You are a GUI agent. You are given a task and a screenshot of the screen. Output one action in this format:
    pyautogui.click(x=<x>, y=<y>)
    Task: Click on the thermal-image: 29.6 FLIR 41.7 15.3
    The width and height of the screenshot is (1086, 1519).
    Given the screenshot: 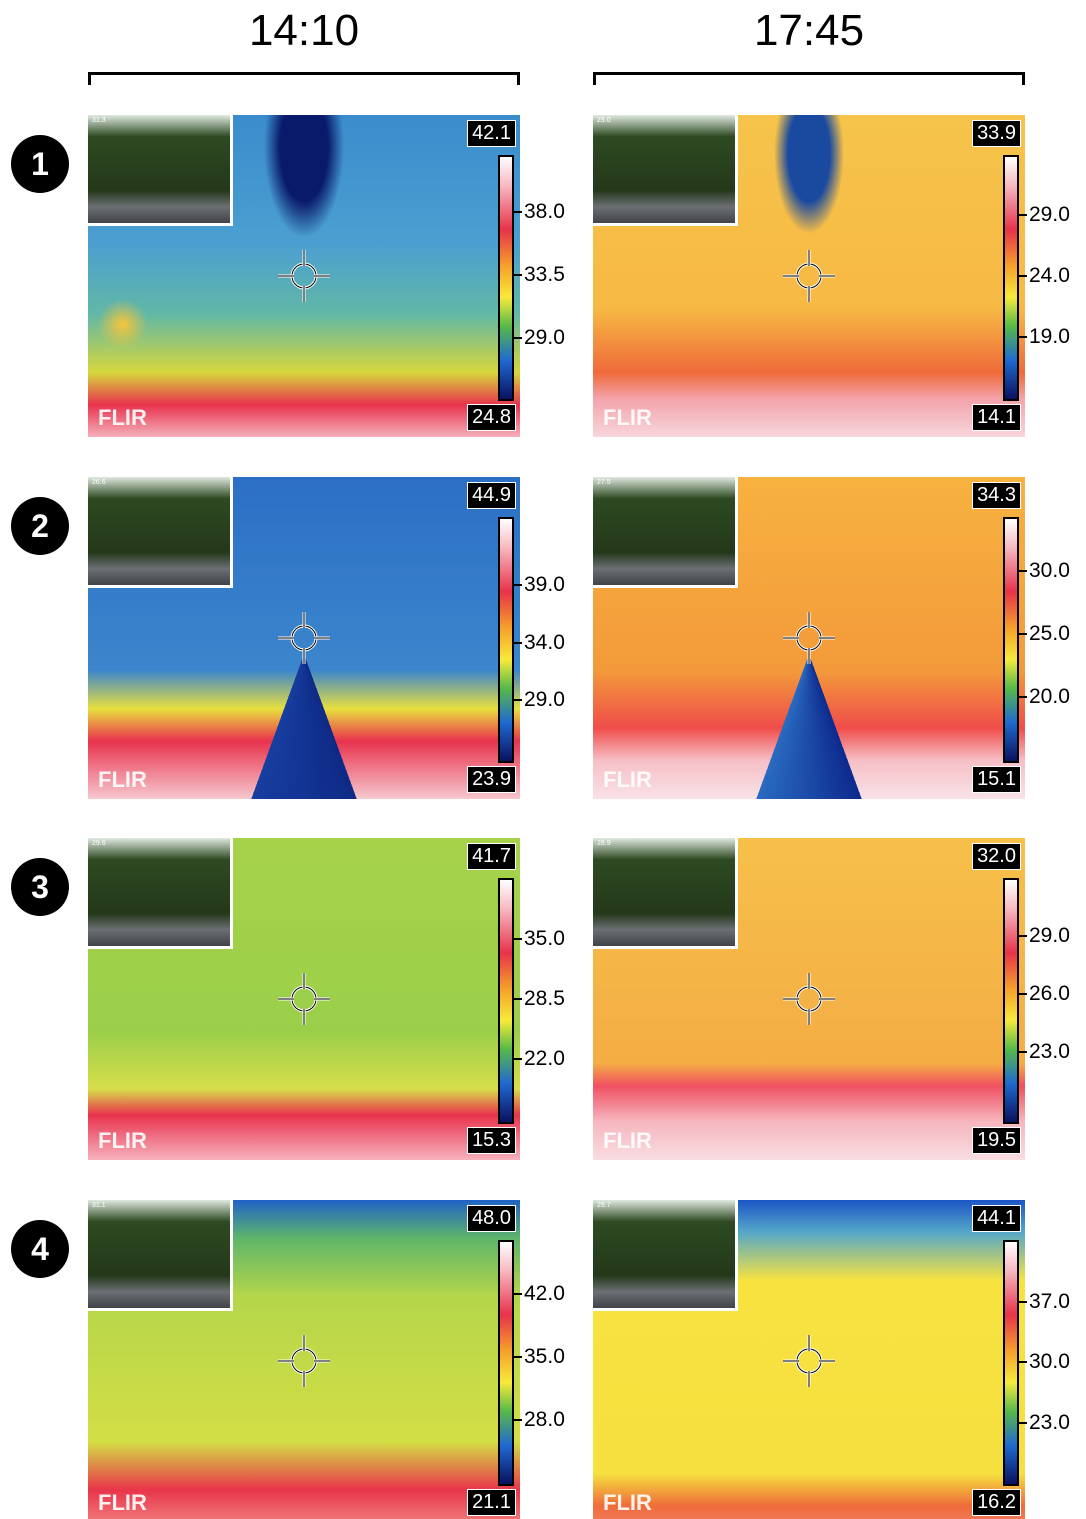 What is the action you would take?
    pyautogui.click(x=304, y=999)
    